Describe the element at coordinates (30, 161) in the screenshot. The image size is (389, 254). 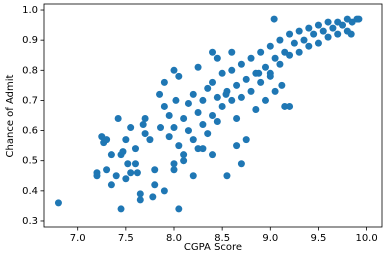
I see `y-tick-label: 0.5` at that location.